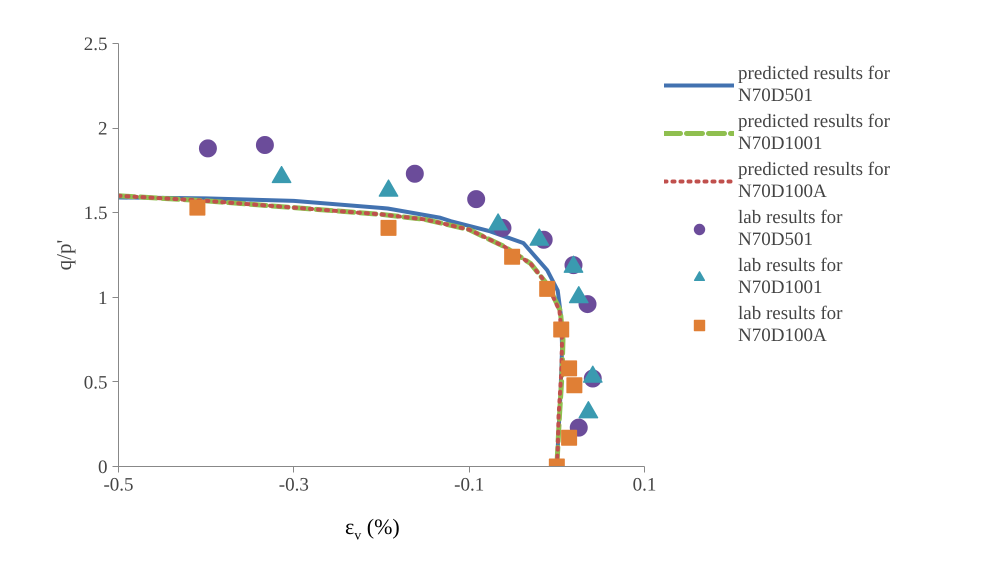  I want to click on y-axis-title: q/p', so click(64, 255).